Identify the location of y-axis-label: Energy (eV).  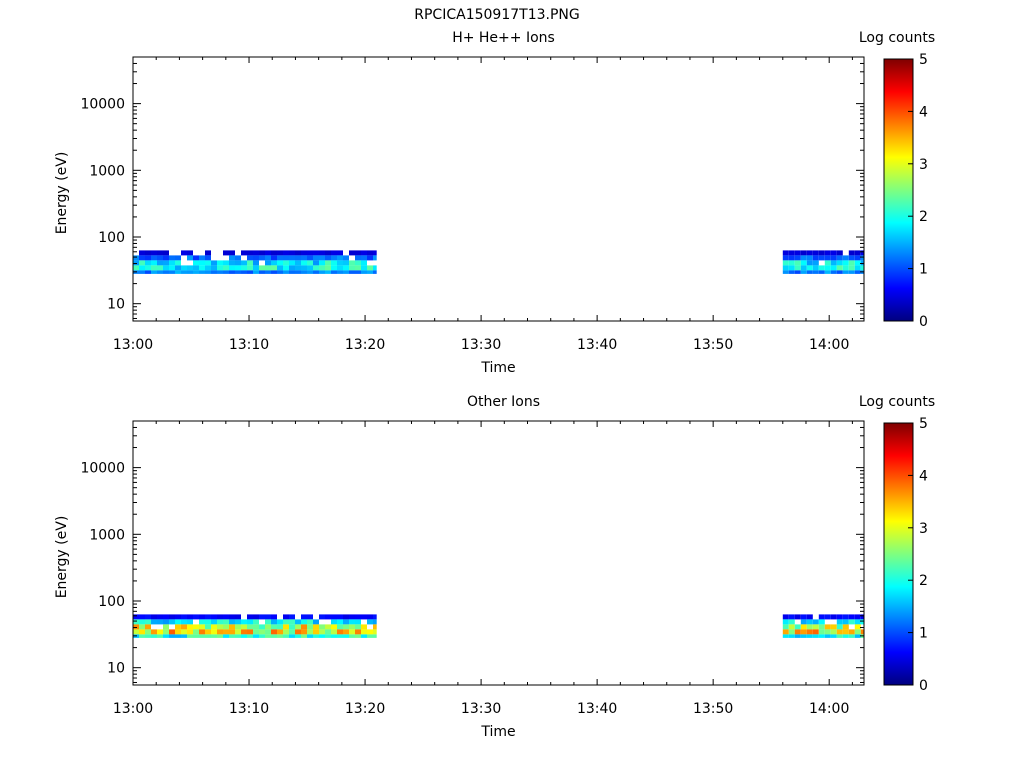
(62, 193).